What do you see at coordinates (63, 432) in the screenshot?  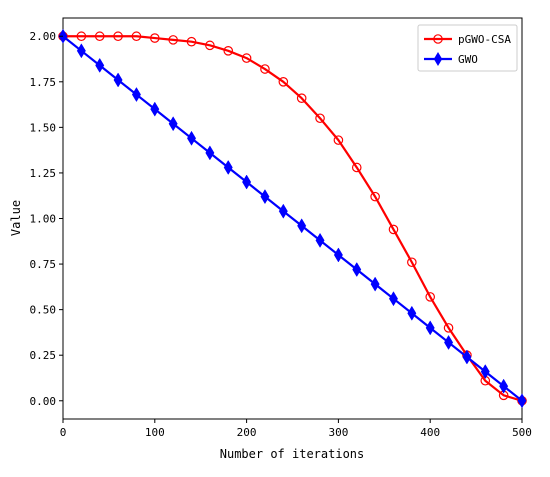 I see `x-tick-label: 0` at bounding box center [63, 432].